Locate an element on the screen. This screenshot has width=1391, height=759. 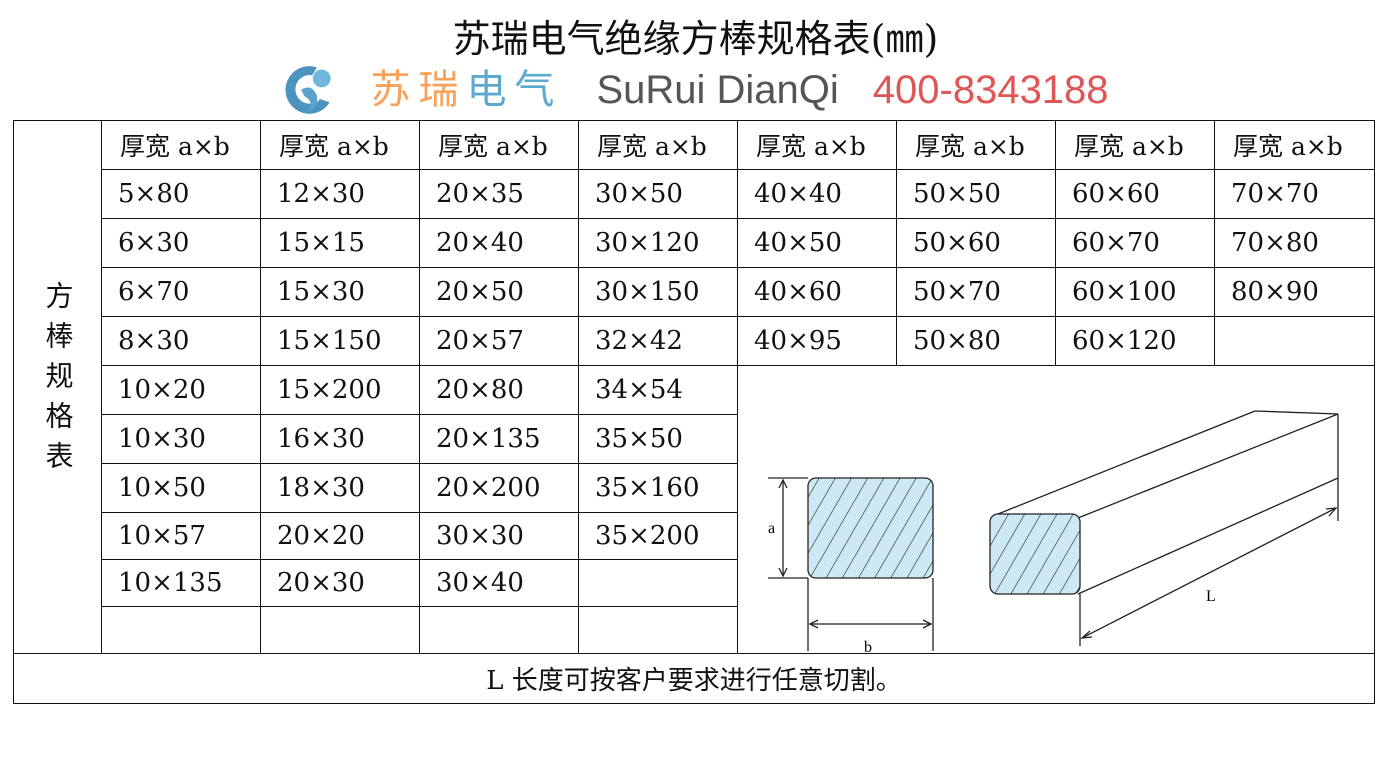
table-cell: 34×54 is located at coordinates (658, 390).